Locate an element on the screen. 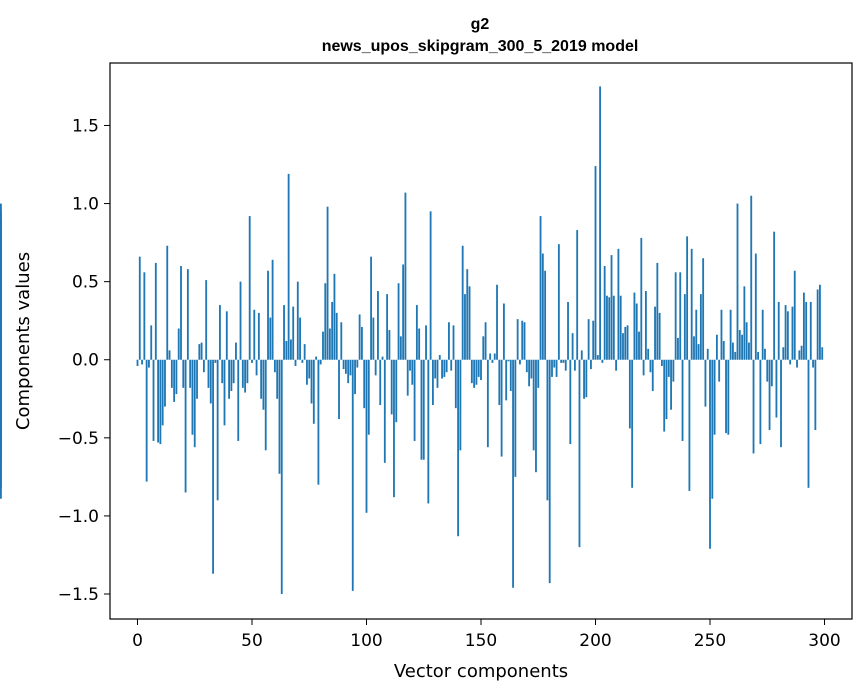  y-tick-label: 1.0 is located at coordinates (85, 205).